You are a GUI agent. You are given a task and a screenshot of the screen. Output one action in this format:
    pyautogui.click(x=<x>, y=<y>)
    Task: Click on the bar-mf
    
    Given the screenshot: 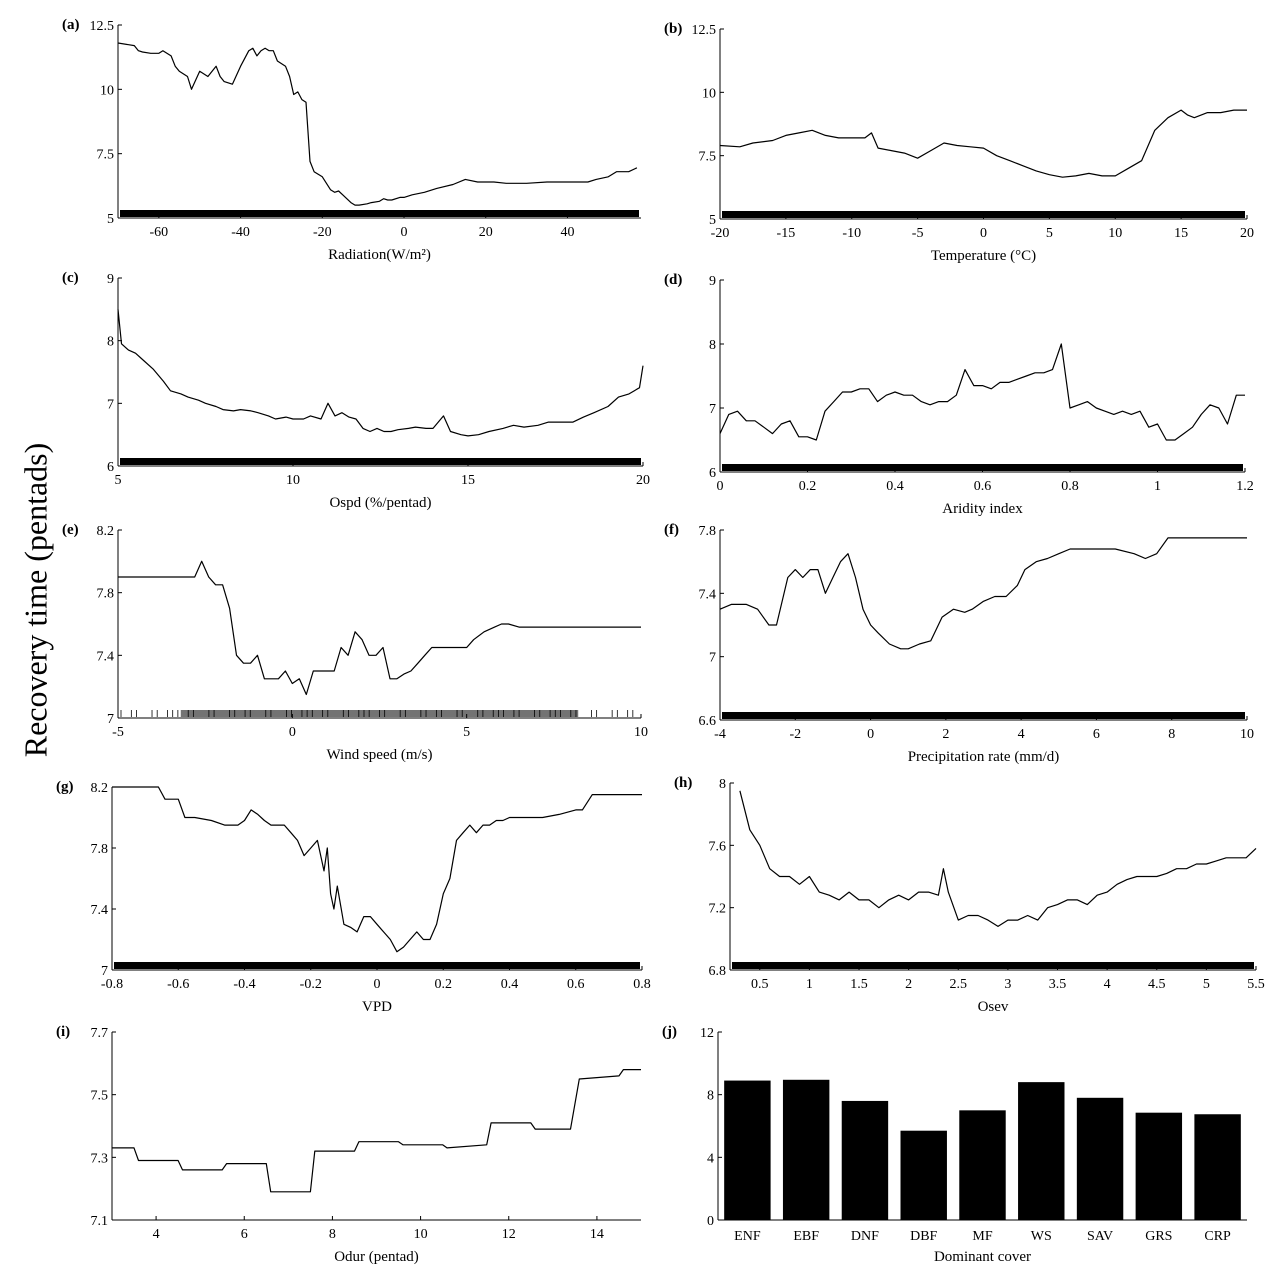 What is the action you would take?
    pyautogui.click(x=982, y=1165)
    